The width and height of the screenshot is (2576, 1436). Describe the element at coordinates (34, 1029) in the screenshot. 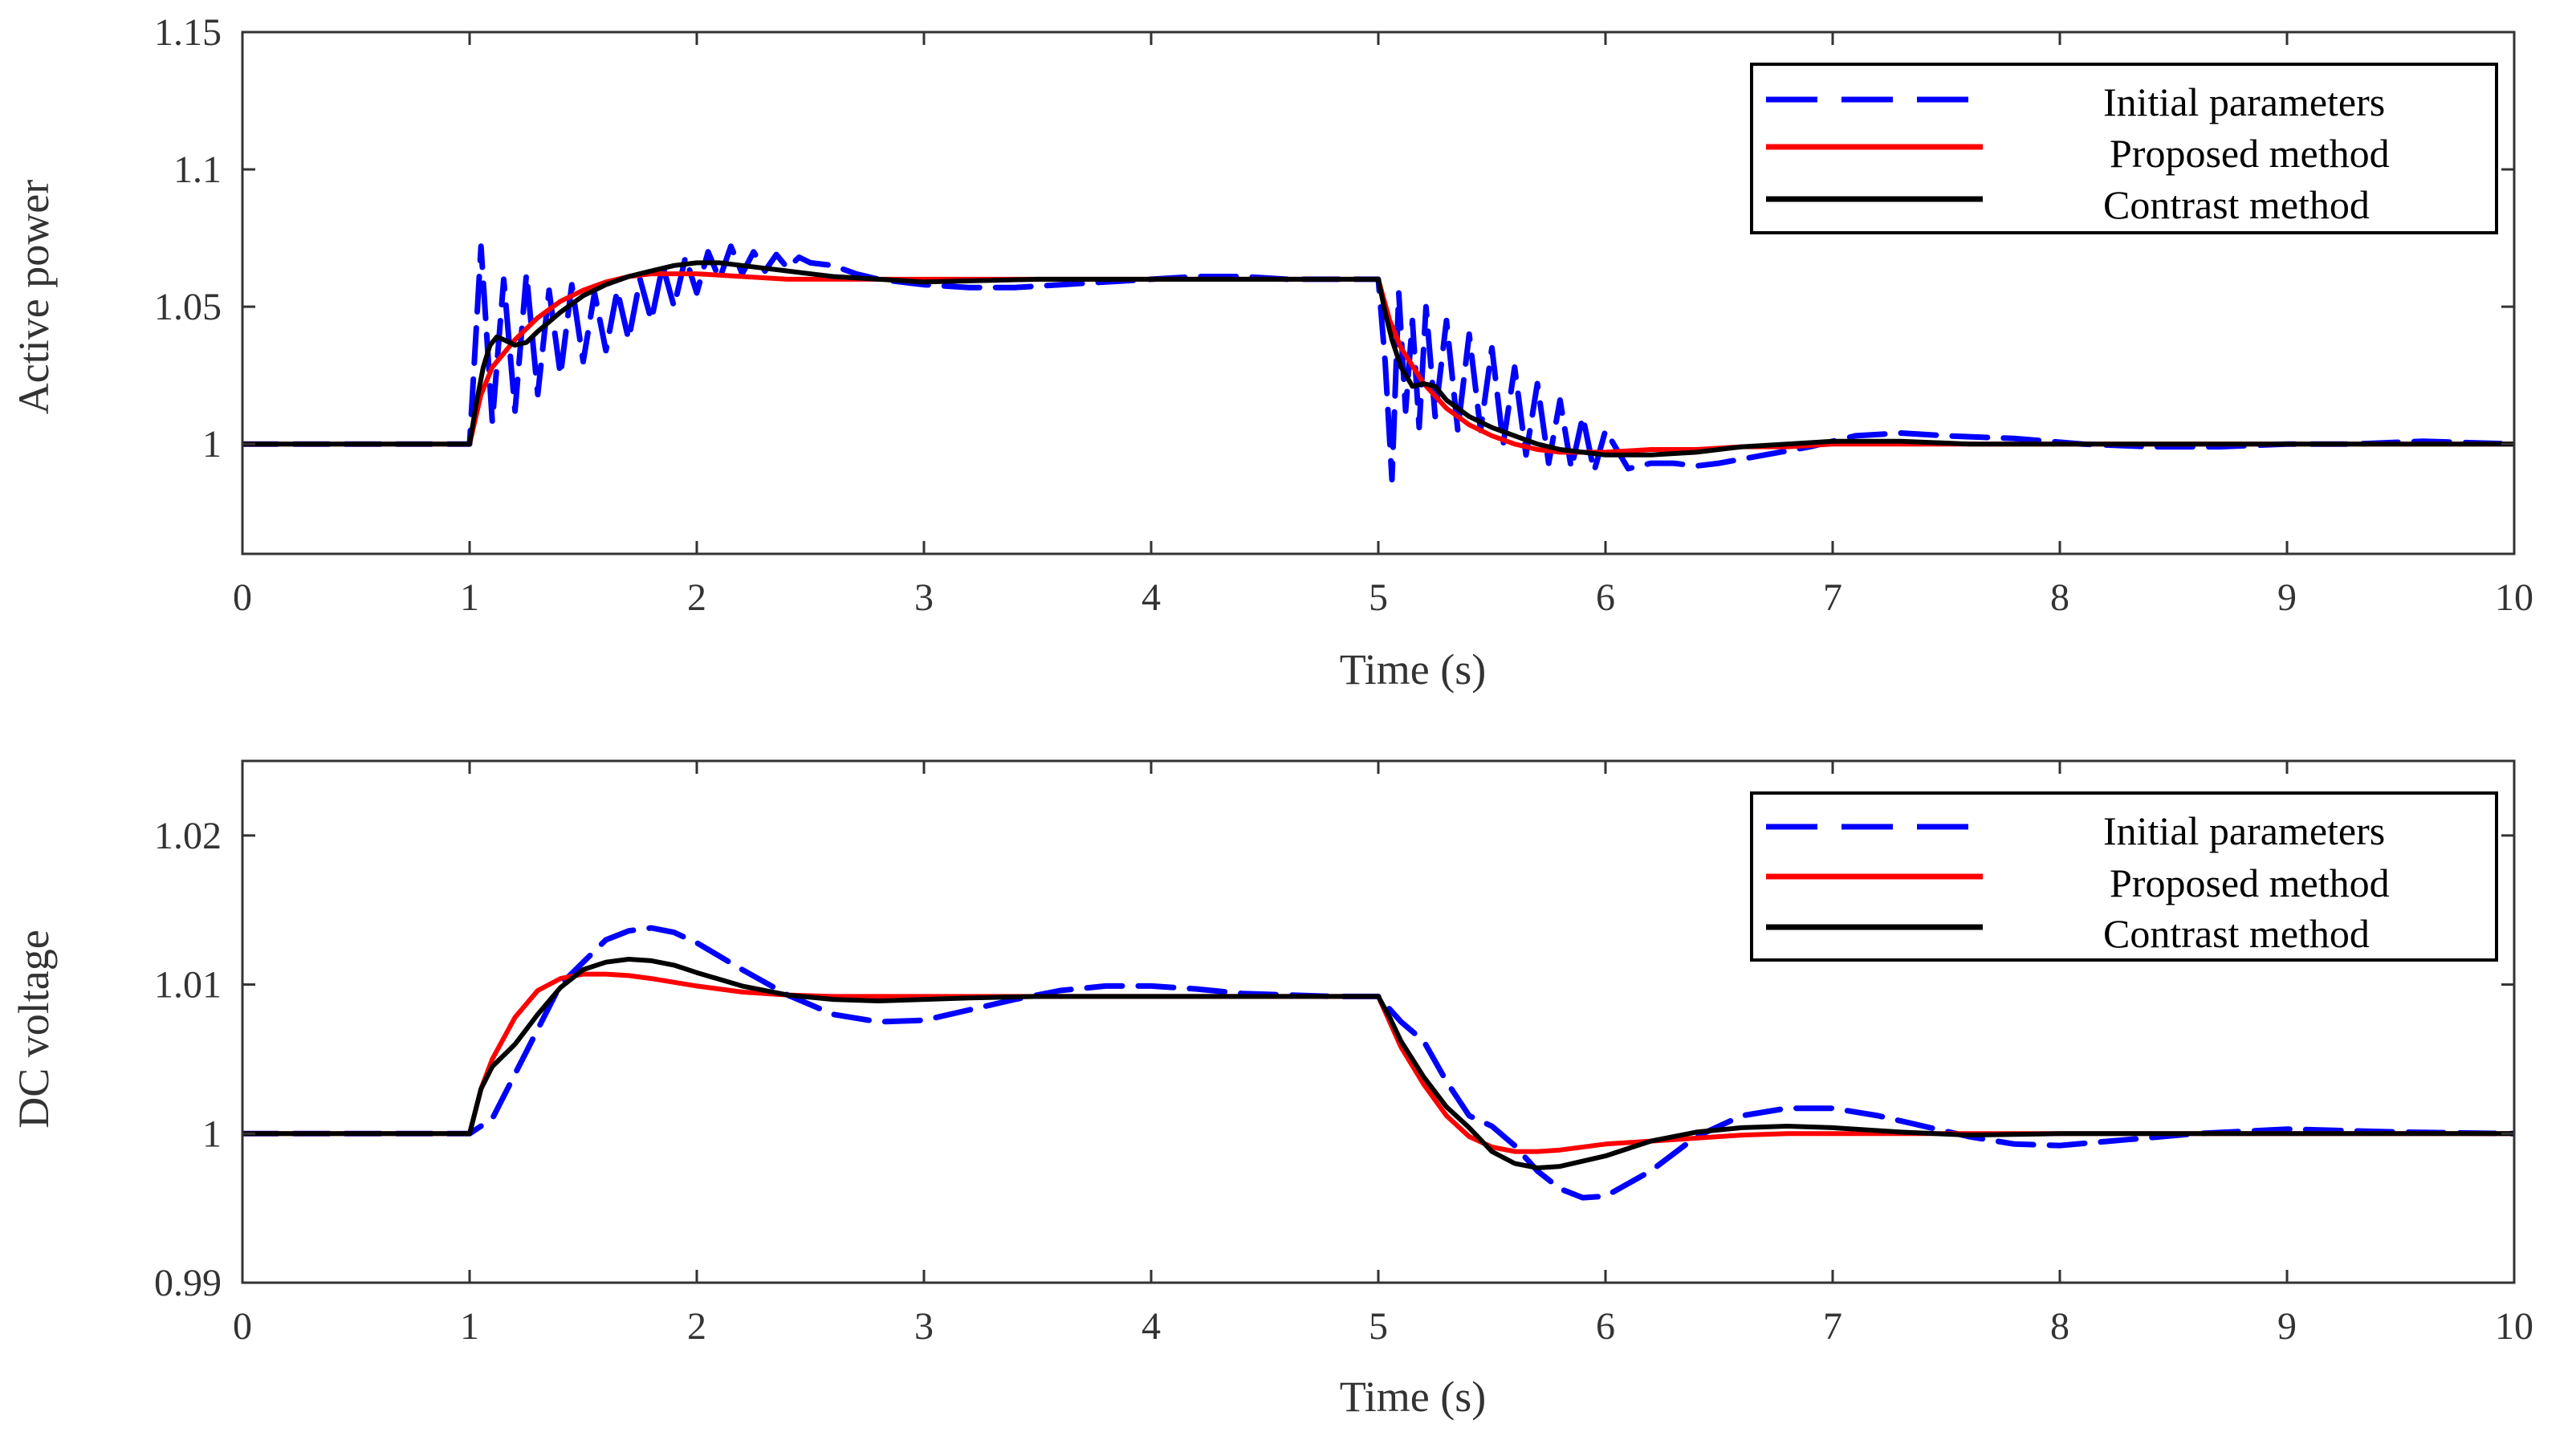

I see `y-axis-label: DC voltage` at that location.